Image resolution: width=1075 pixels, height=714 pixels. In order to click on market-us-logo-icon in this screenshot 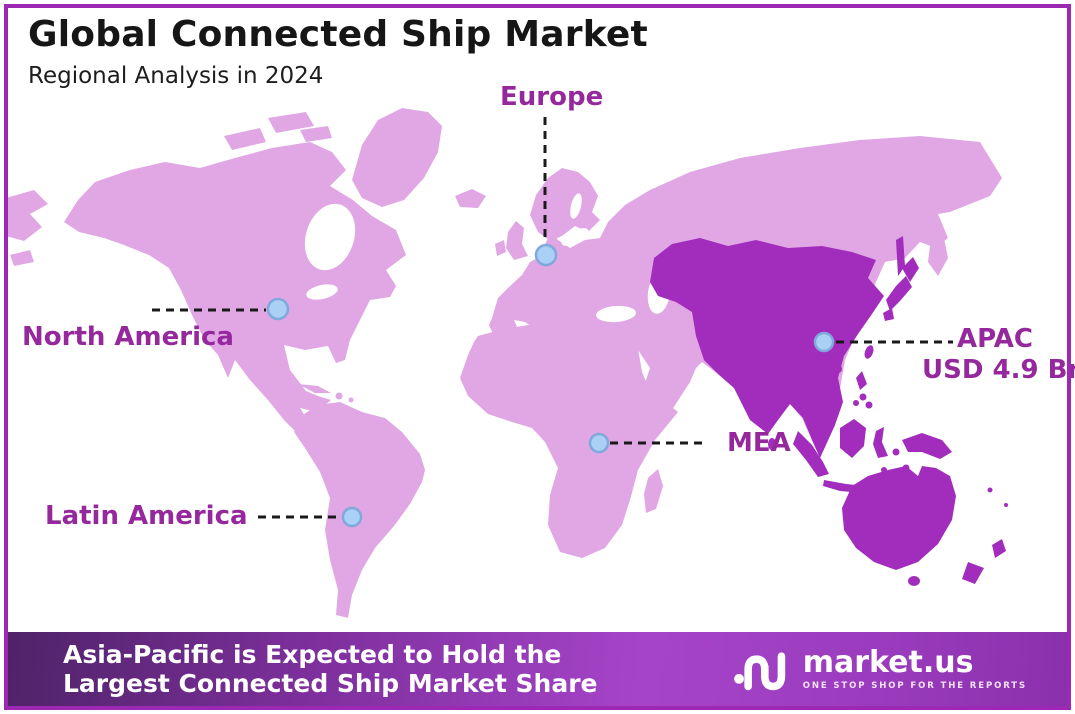, I will do `click(759, 671)`.